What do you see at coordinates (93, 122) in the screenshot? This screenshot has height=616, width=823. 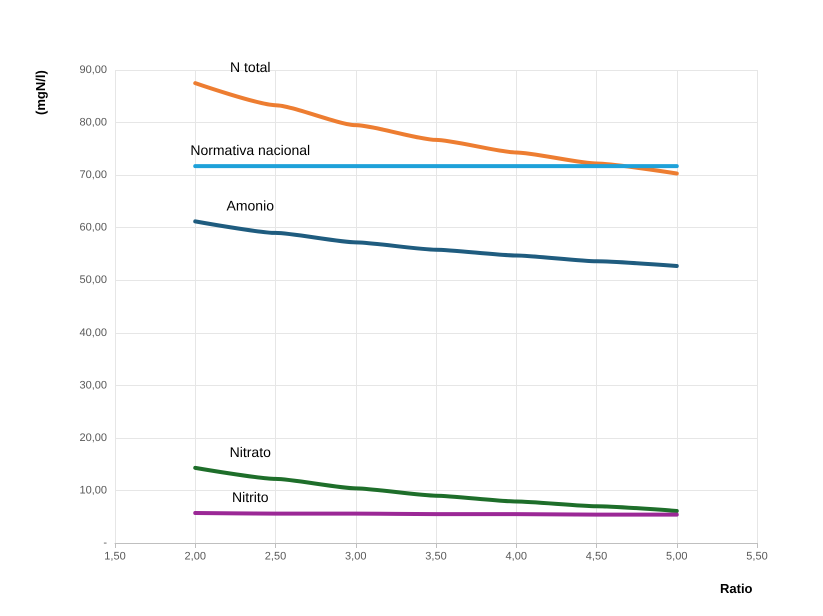 I see `y-tick-label: 80,00` at bounding box center [93, 122].